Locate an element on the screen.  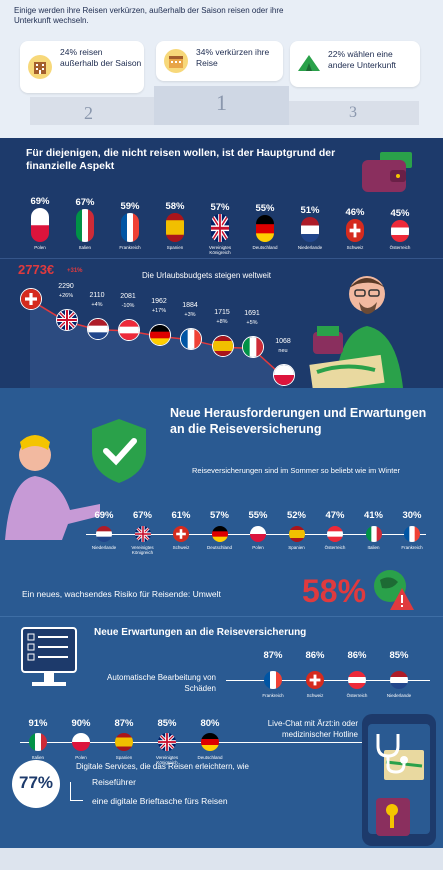
finance-country-label: Österreich is located at coordinates (400, 247).